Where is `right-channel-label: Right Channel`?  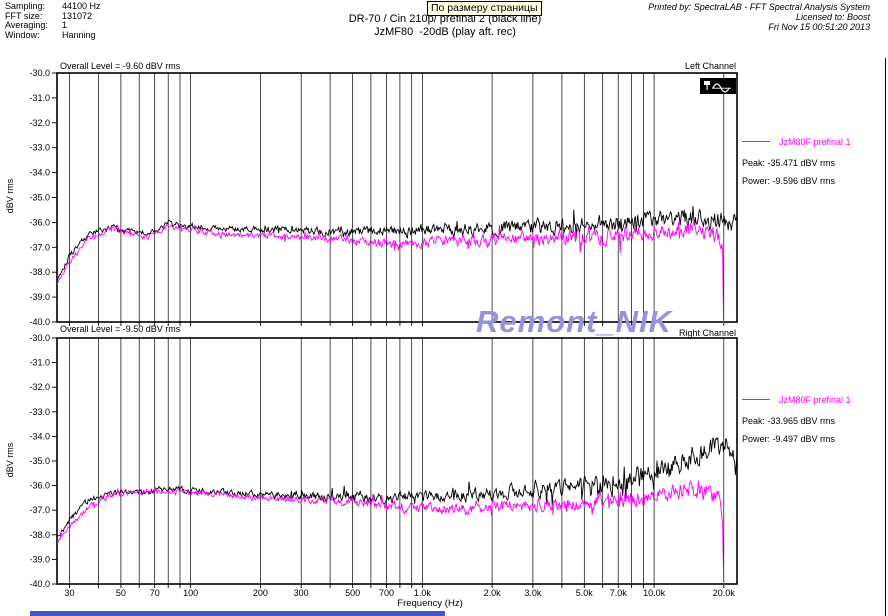 right-channel-label: Right Channel is located at coordinates (707, 333).